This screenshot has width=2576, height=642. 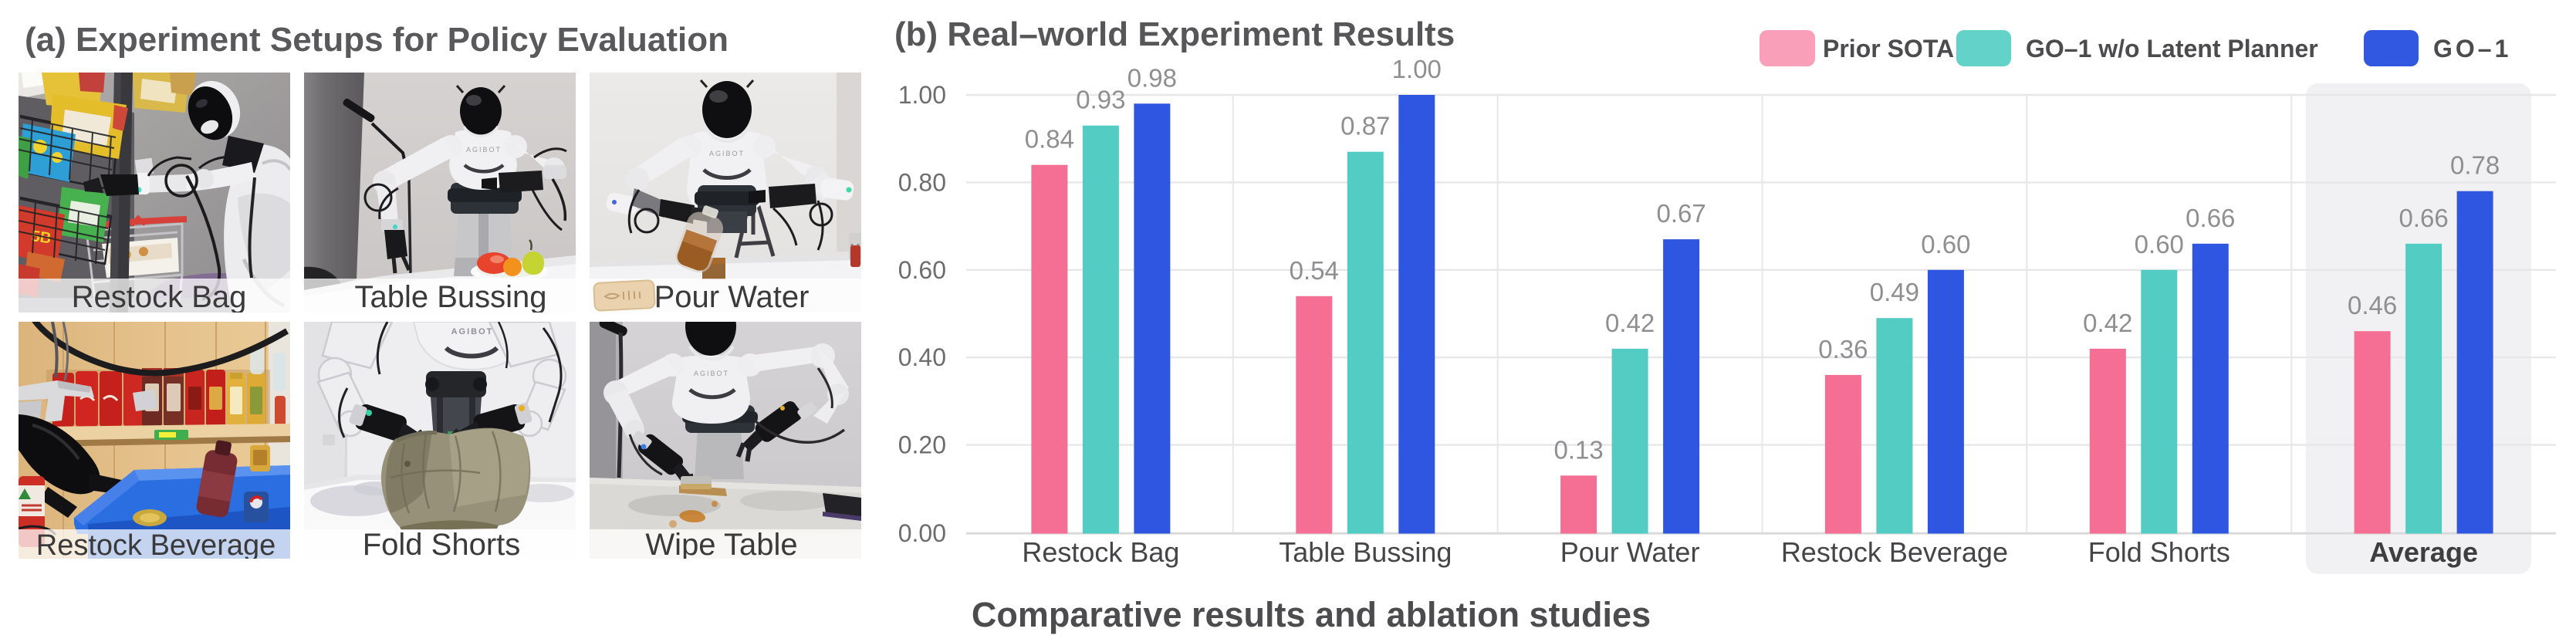 I want to click on svg-text:(b) Real–world Experiment Resu: (b) Real–world Experiment Results, so click(x=1174, y=34).